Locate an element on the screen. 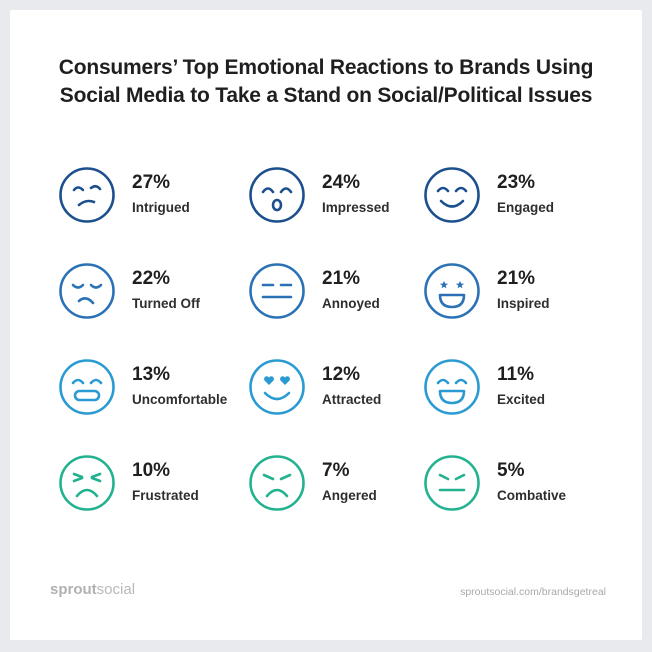  reaction-percent: 12% is located at coordinates (341, 374).